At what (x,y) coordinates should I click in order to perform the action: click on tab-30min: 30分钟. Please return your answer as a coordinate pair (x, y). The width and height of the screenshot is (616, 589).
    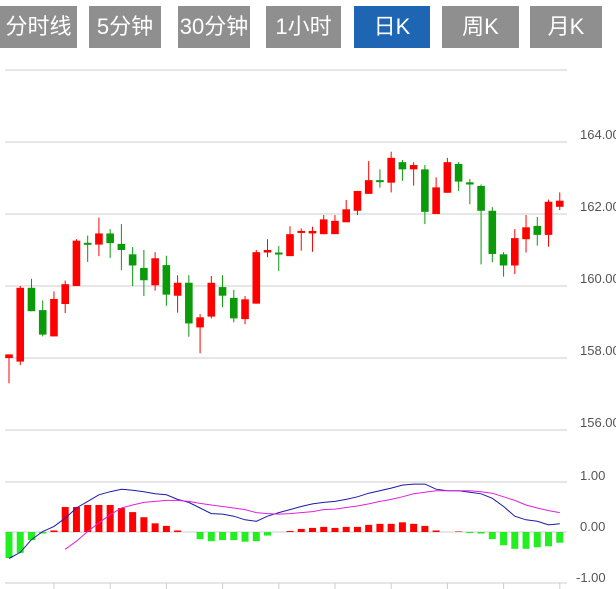
    Looking at the image, I should click on (214, 27).